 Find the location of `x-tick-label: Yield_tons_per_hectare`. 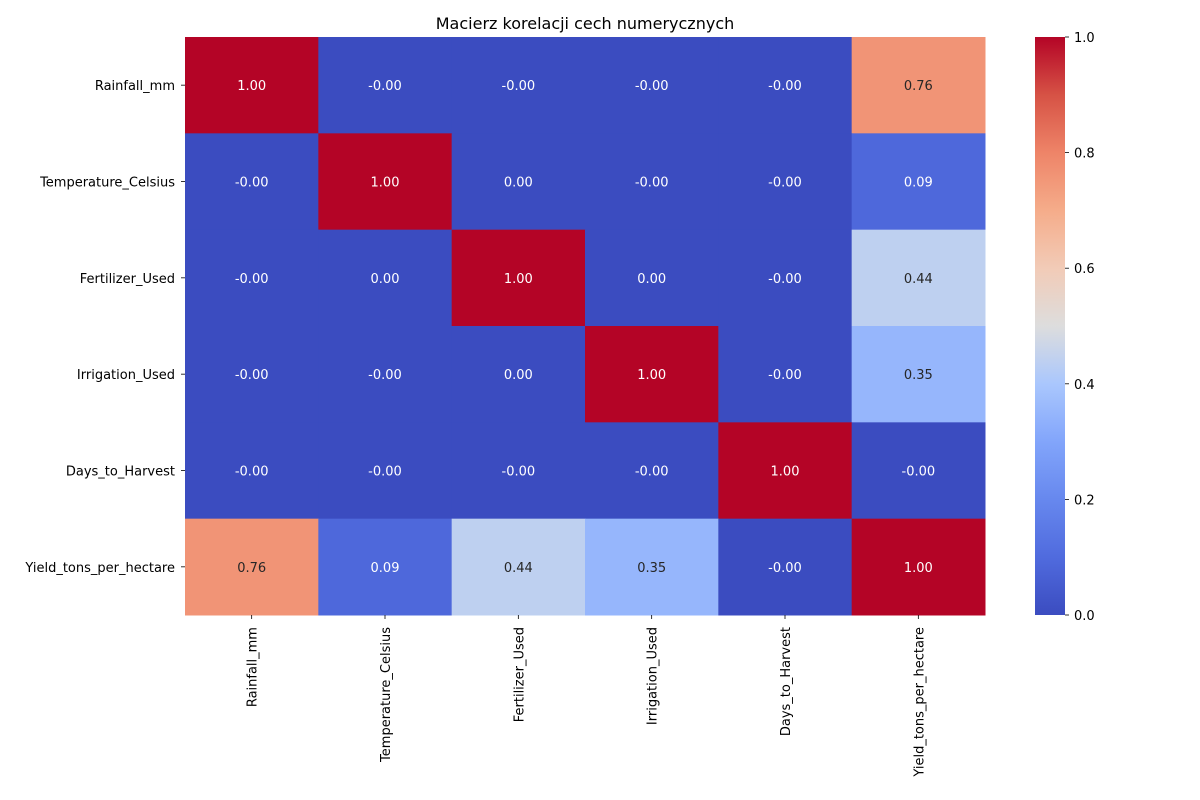

x-tick-label: Yield_tons_per_hectare is located at coordinates (919, 702).